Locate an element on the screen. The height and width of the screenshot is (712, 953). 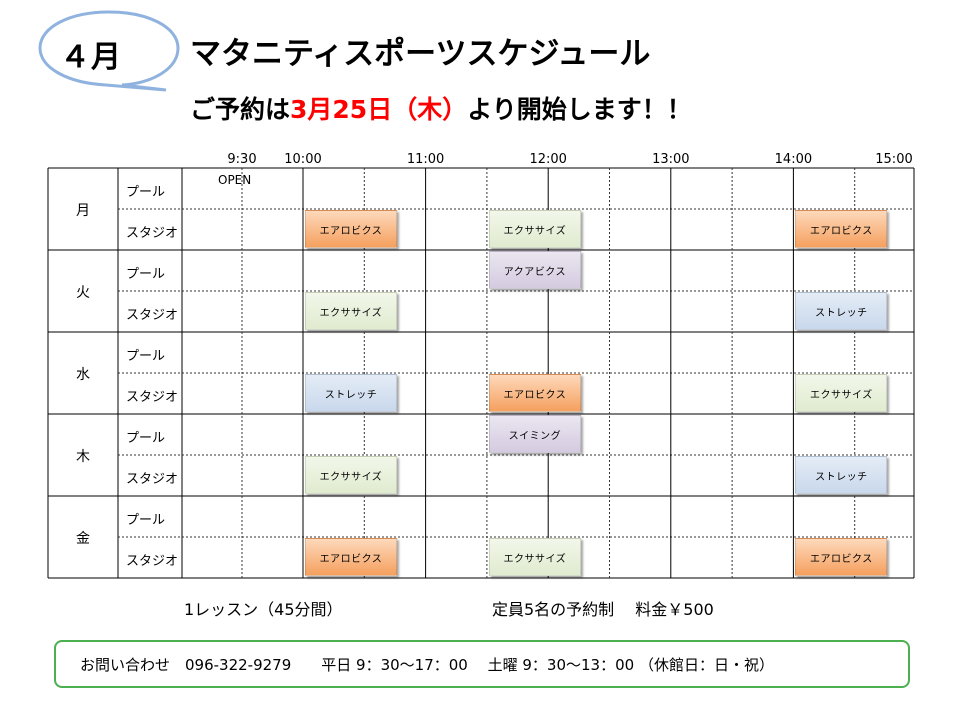
time-label: 12:00 is located at coordinates (548, 159).